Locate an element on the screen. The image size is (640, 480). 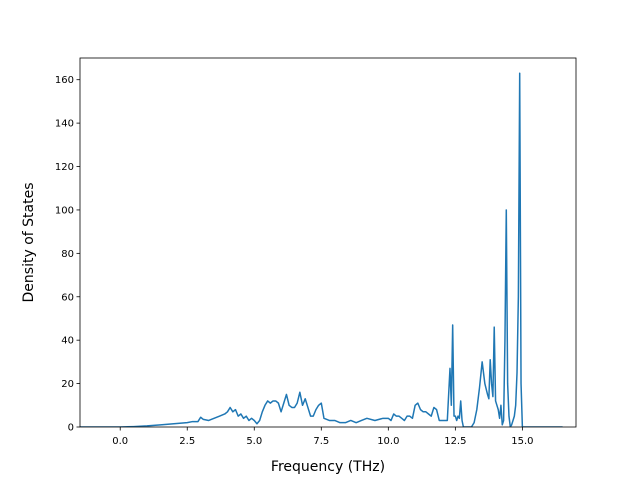
y-axis-ticks: 0 20 40 60 80 100 120 140 160 is located at coordinates (67, 254).